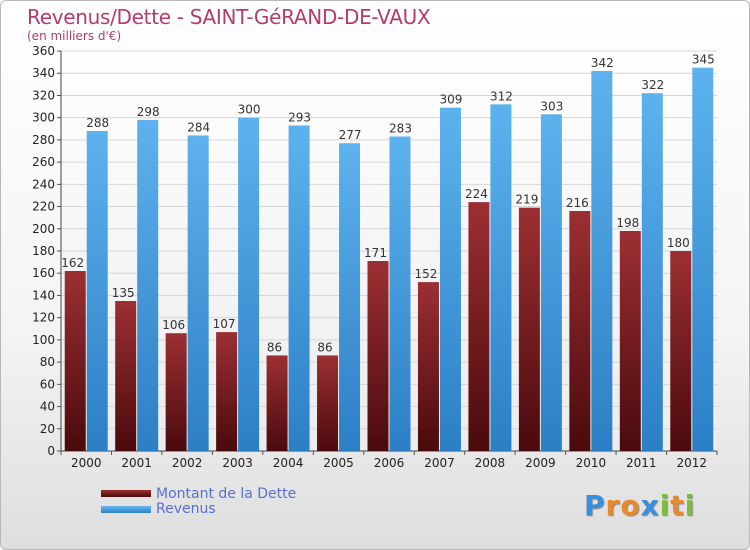 This screenshot has height=550, width=750. Describe the element at coordinates (51, 451) in the screenshot. I see `y-tick-label: 0` at that location.